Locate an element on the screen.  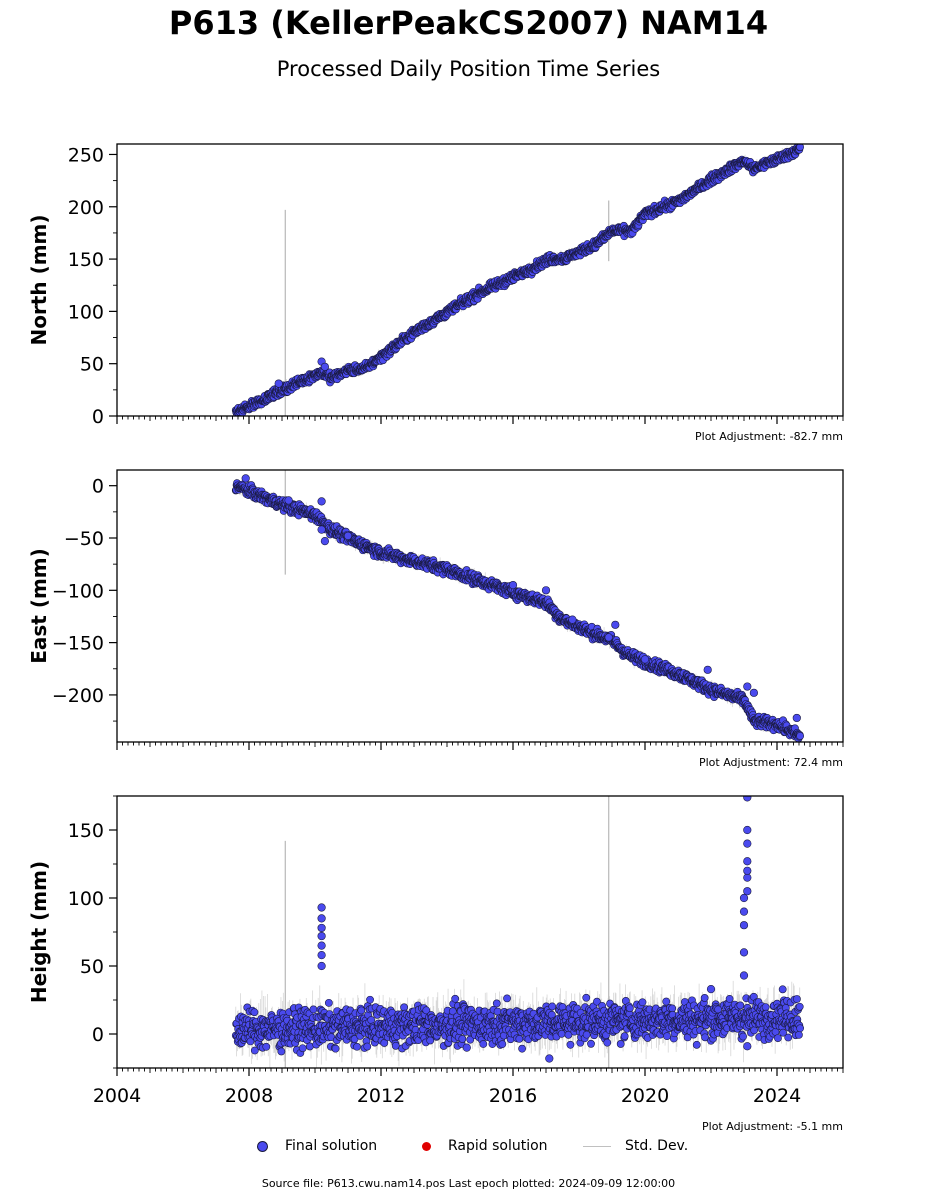
y-tick-label: 100 is located at coordinates (86, 312).